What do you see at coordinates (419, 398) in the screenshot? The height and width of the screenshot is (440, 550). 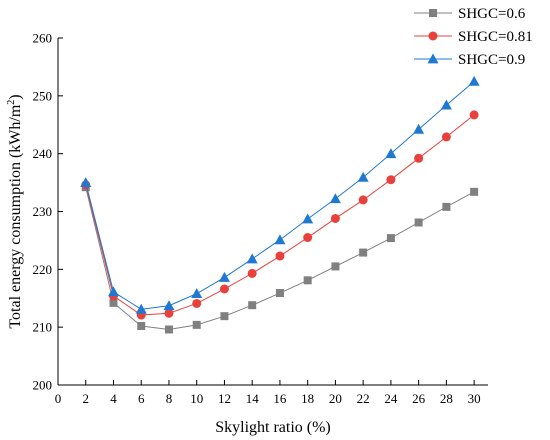 I see `x-tick-label: 26` at bounding box center [419, 398].